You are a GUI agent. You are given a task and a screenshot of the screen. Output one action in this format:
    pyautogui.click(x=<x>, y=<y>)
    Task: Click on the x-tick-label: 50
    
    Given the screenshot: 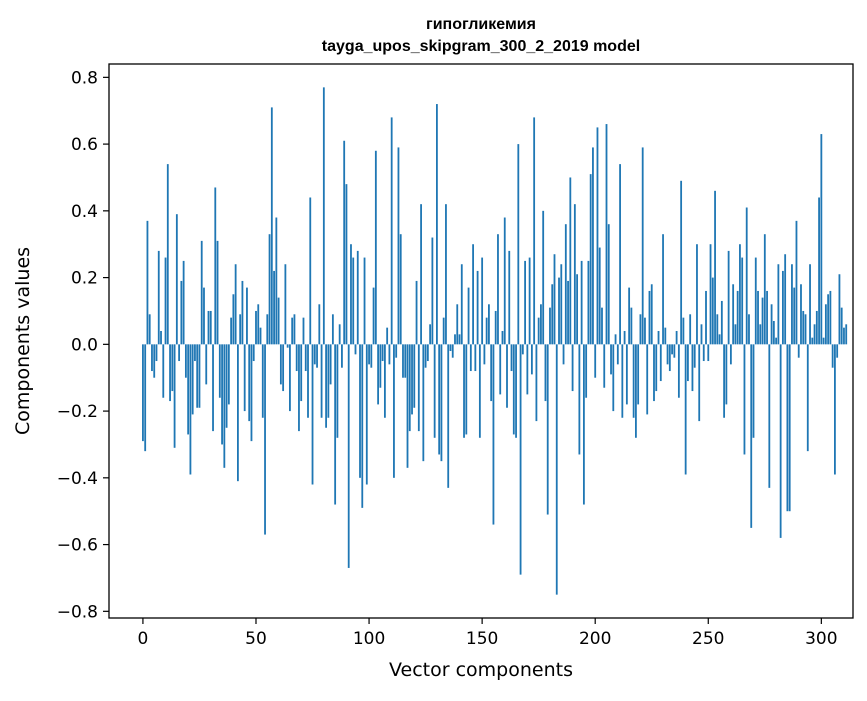 What is the action you would take?
    pyautogui.click(x=256, y=639)
    